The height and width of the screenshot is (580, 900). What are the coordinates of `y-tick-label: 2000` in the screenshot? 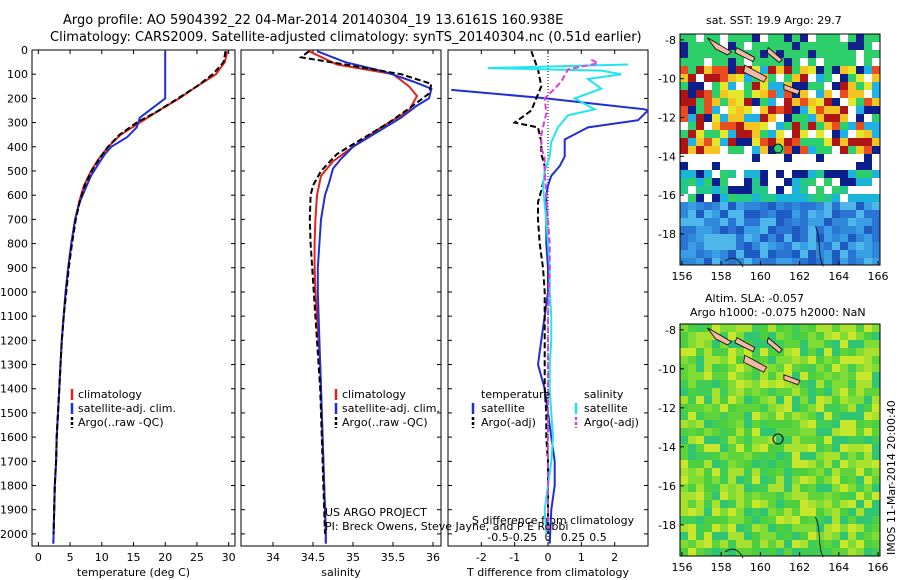 It's located at (14, 534).